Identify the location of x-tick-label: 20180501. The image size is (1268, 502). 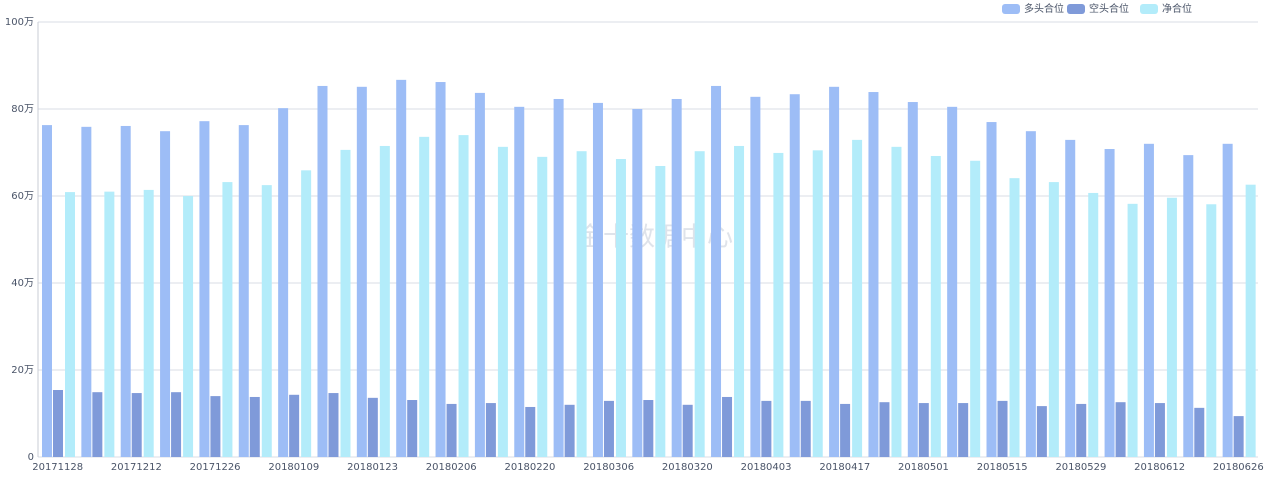
(923, 467).